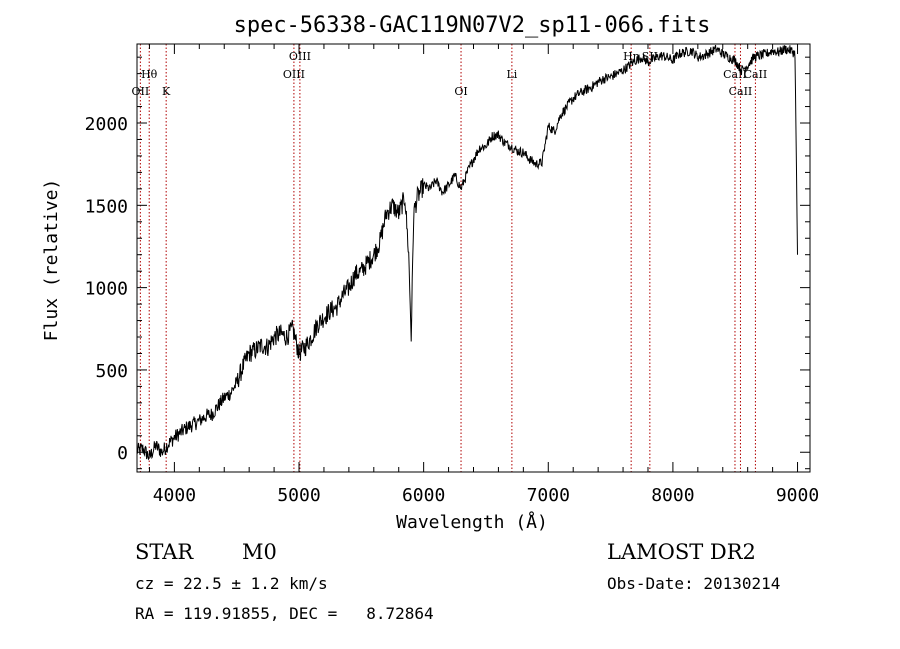  What do you see at coordinates (472, 522) in the screenshot?
I see `x-axis-label: Wavelength (Å)` at bounding box center [472, 522].